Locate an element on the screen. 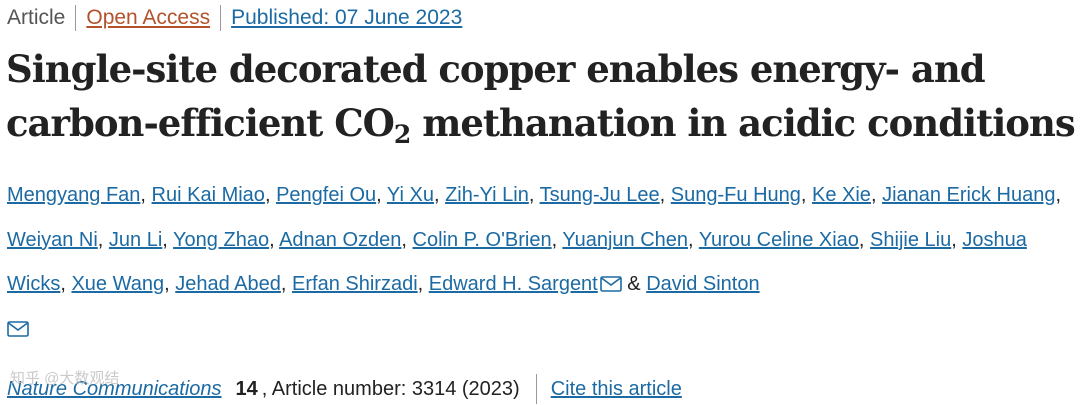 The height and width of the screenshot is (405, 1080). journal-link: Nature Communications is located at coordinates (114, 388).